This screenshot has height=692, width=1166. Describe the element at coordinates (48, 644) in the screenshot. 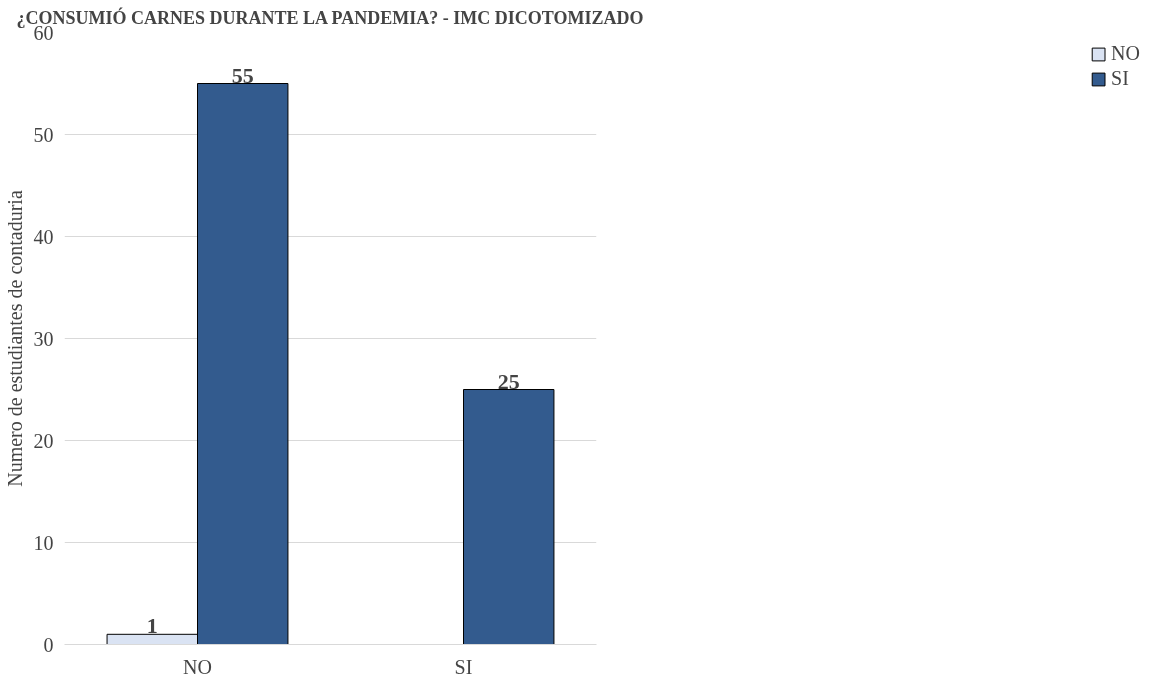

I see `y-tick-label: 0` at that location.